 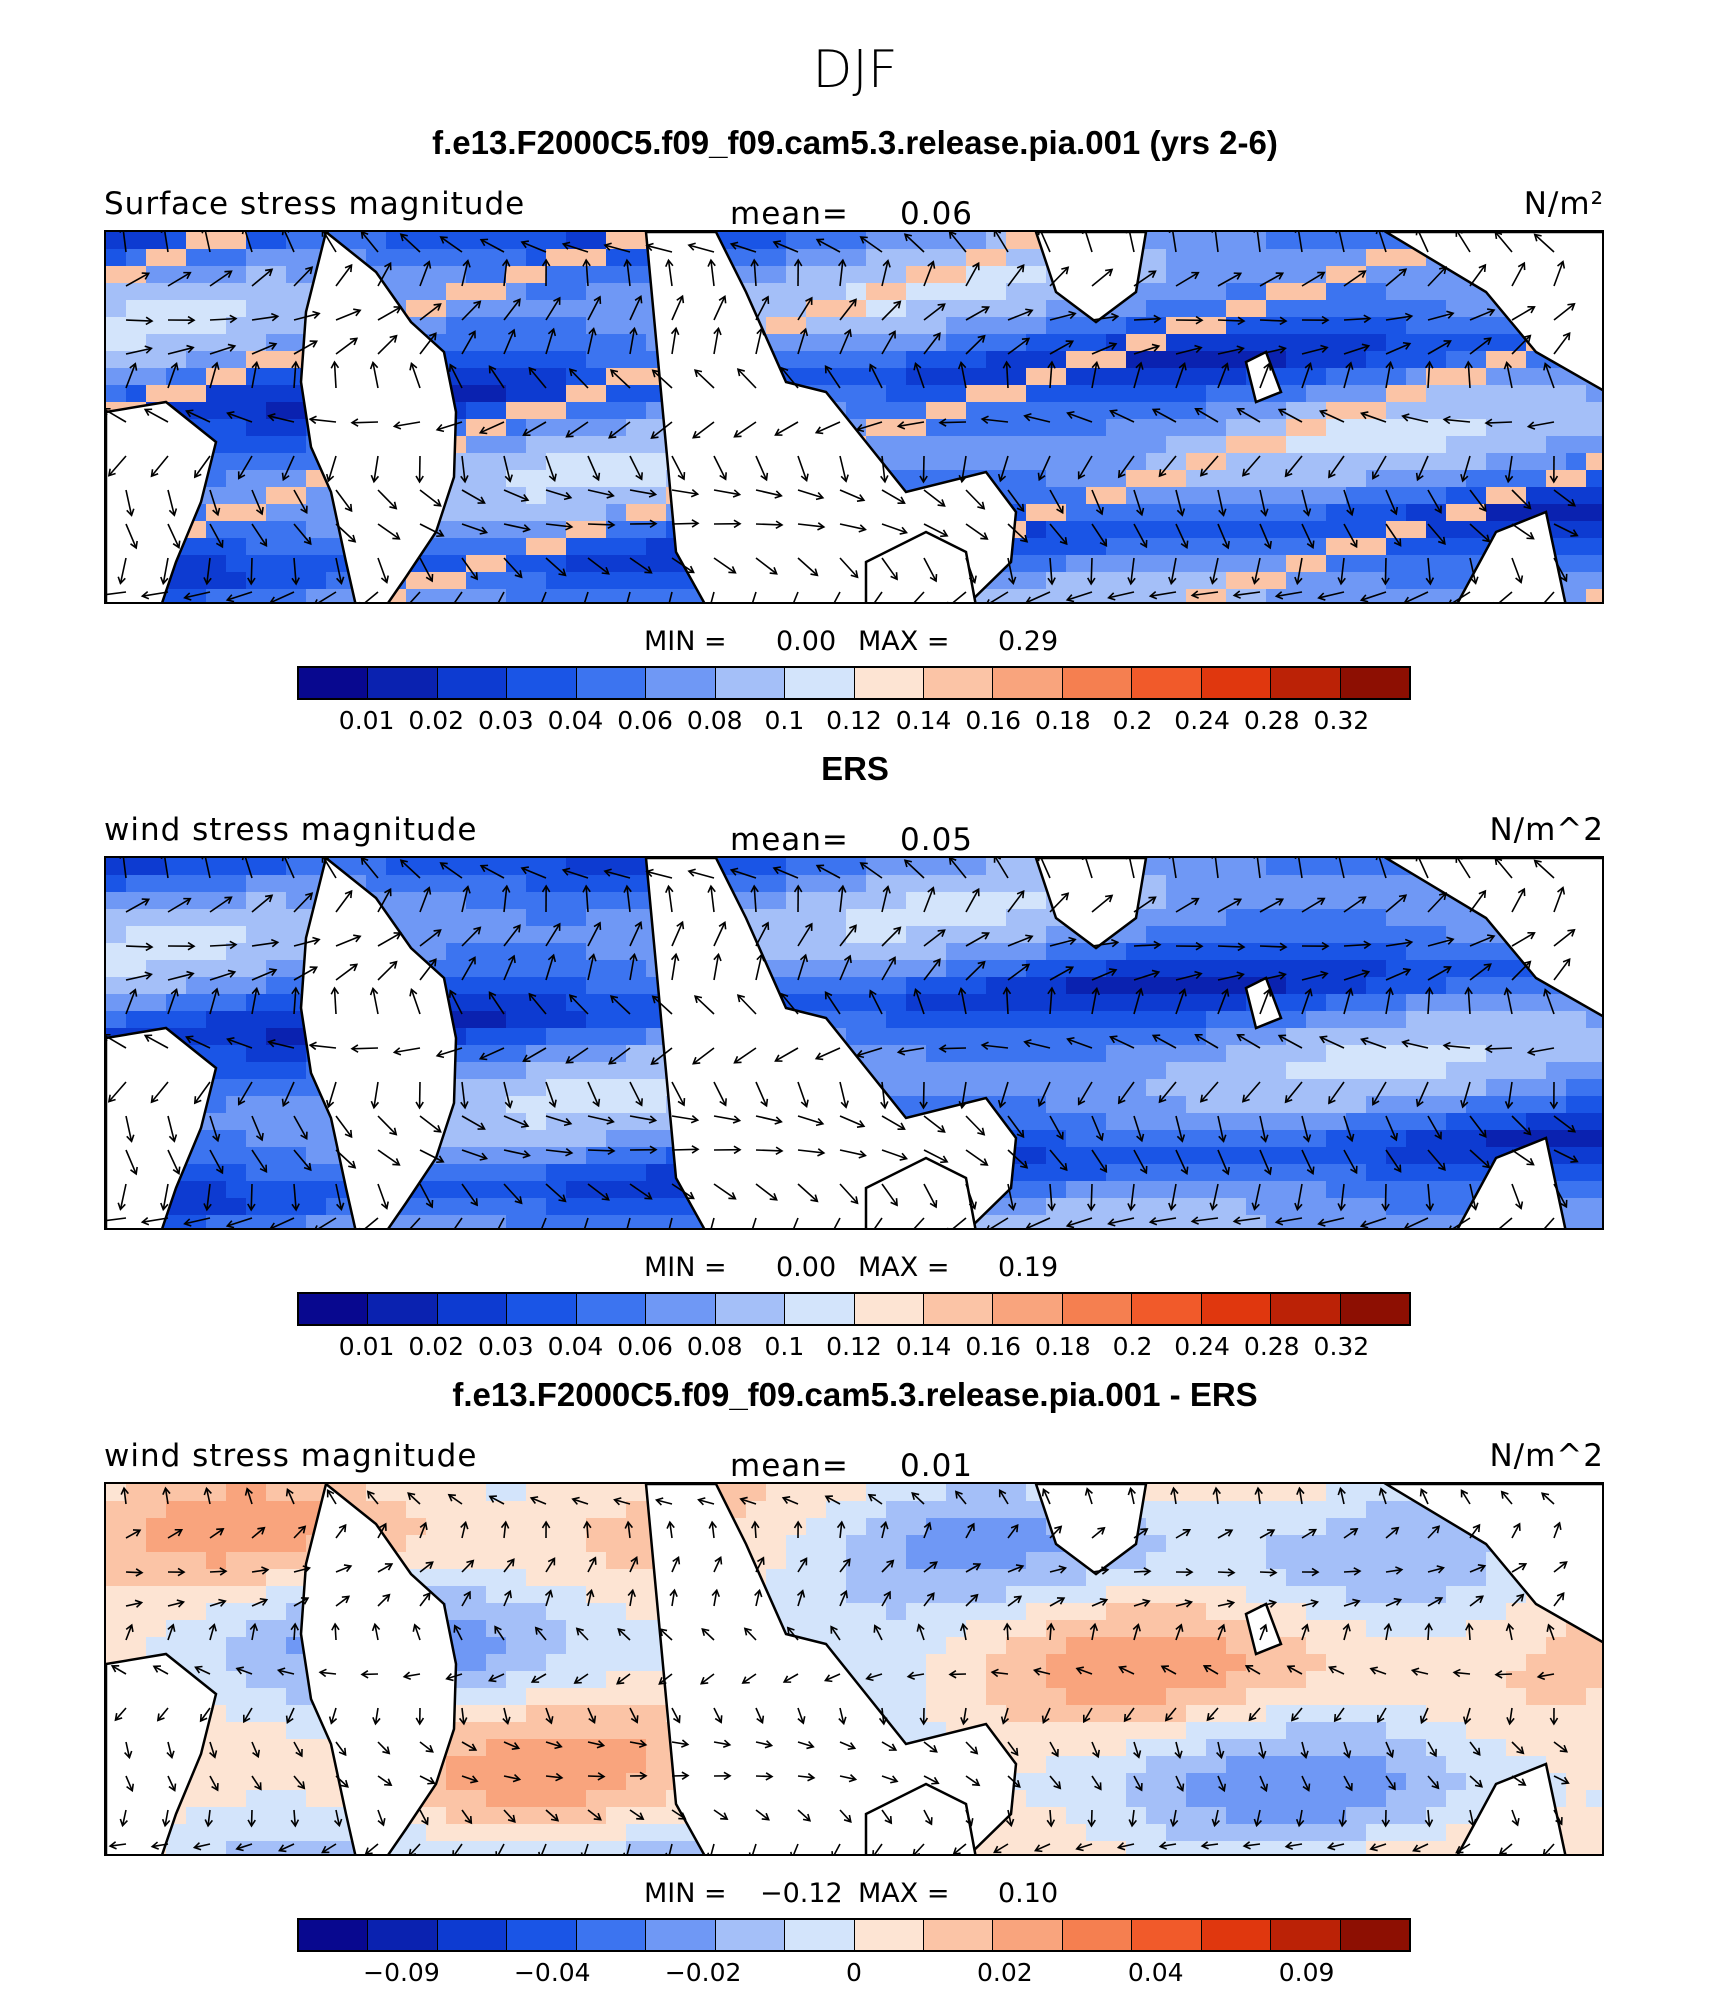 What do you see at coordinates (1028, 1267) in the screenshot?
I see `max-value: 0.19` at bounding box center [1028, 1267].